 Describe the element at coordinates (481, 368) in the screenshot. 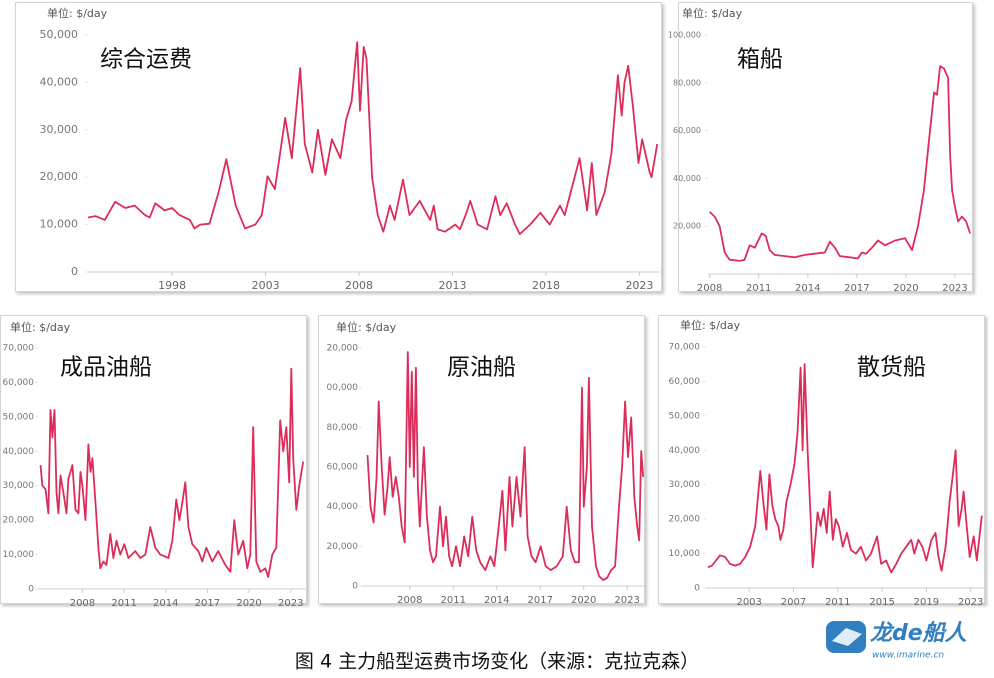

I see `chart-title: 原油船` at that location.